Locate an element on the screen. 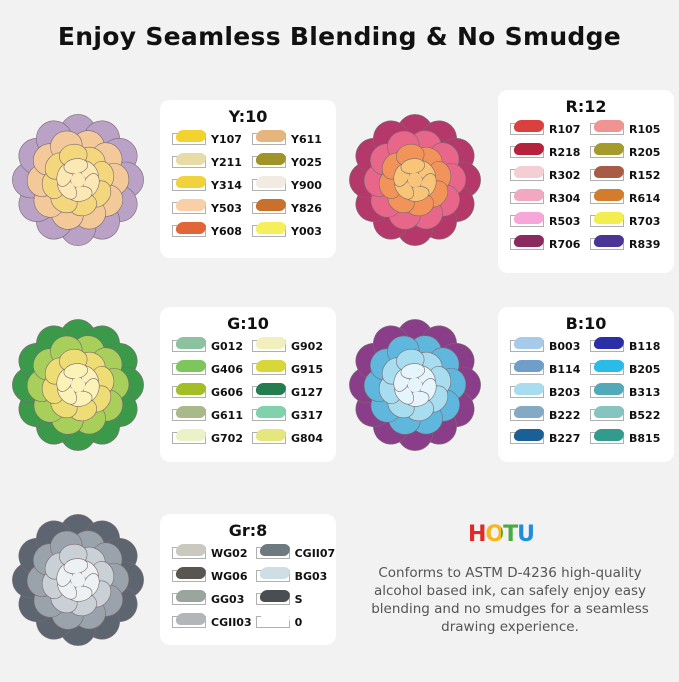  swatch-item: WG02 is located at coordinates (212, 552).